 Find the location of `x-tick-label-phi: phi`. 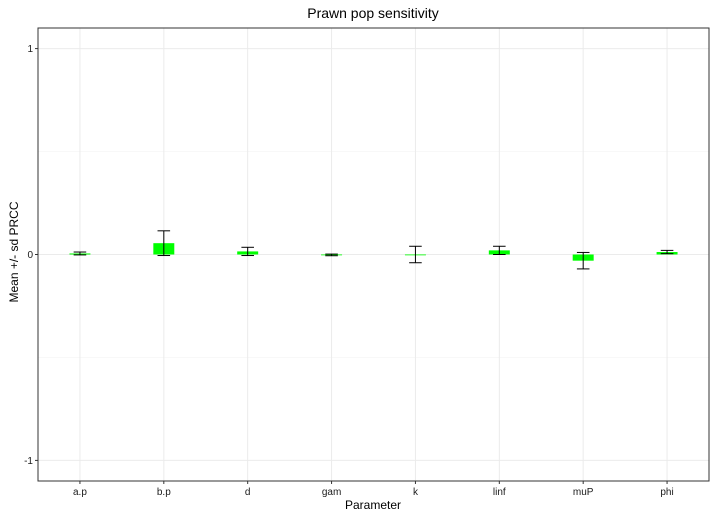

x-tick-label-phi: phi is located at coordinates (666, 492).